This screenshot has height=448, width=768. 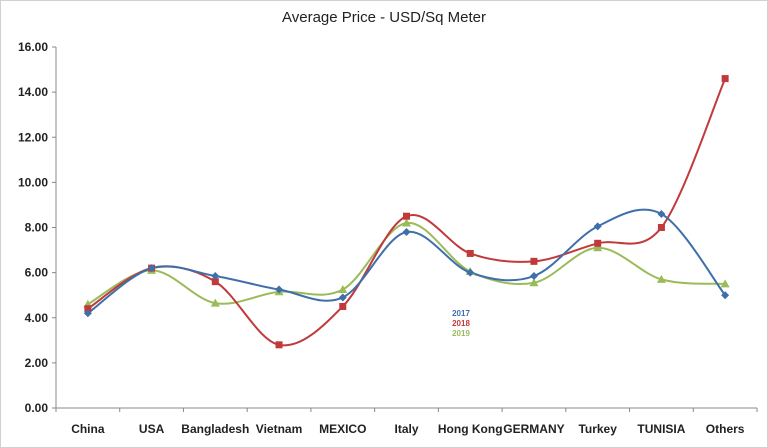 I want to click on x-tick-label: Italy, so click(x=406, y=429).